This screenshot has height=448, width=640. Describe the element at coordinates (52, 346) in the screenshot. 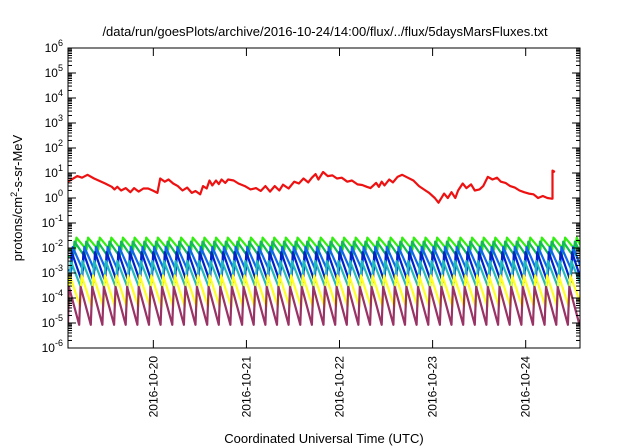

I see `y-tick-label: 10⁻⁶` at that location.